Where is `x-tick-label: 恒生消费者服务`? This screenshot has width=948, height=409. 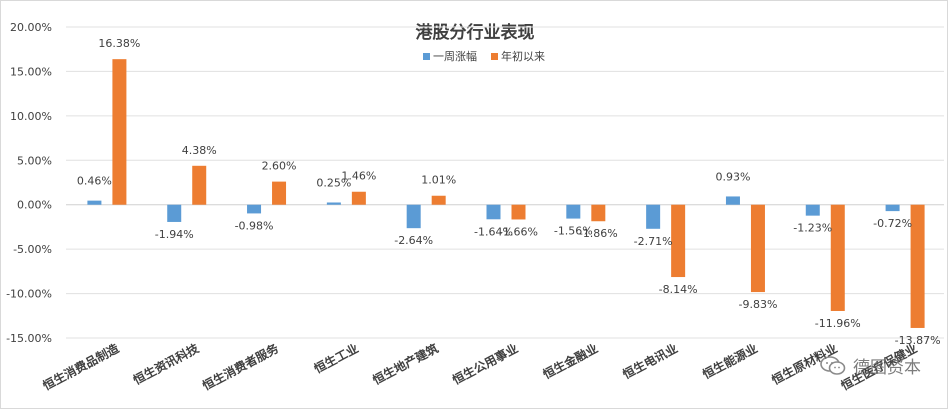
x-tick-label: 恒生消费者服务 is located at coordinates (241, 366).